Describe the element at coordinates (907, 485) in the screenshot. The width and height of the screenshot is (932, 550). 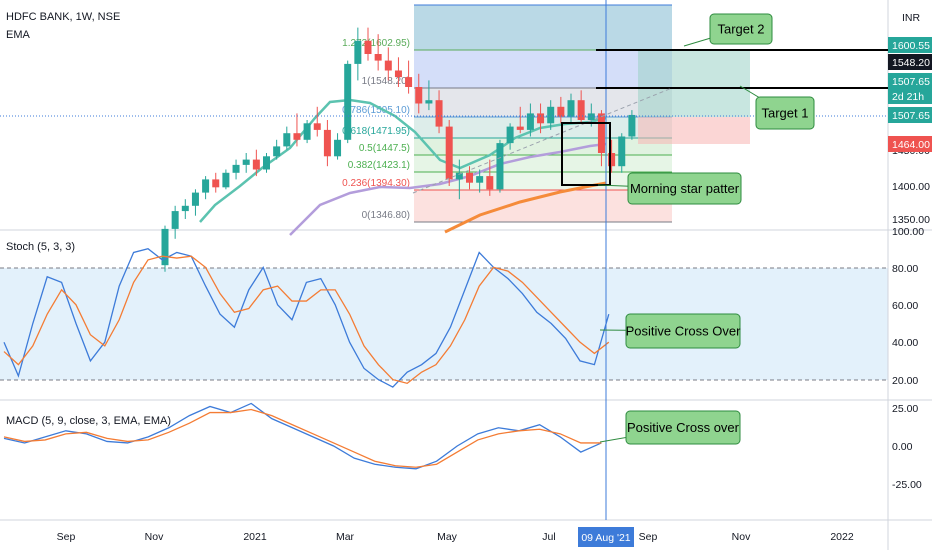
I see `macd-tick: -25.00` at that location.